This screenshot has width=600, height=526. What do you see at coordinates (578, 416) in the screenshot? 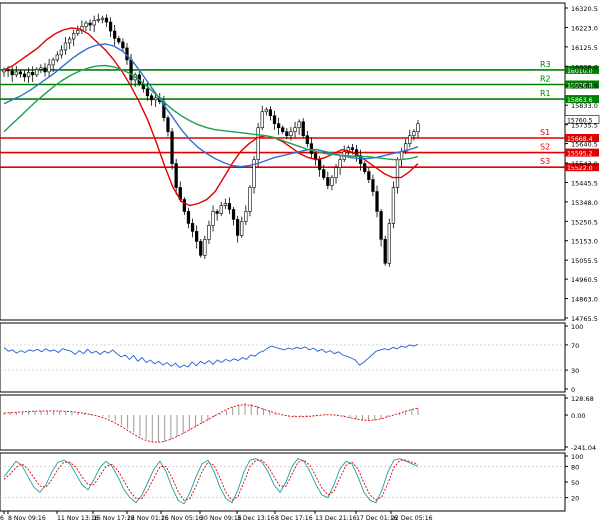
I see `macd-y-tick-label: 0.00` at bounding box center [578, 416].